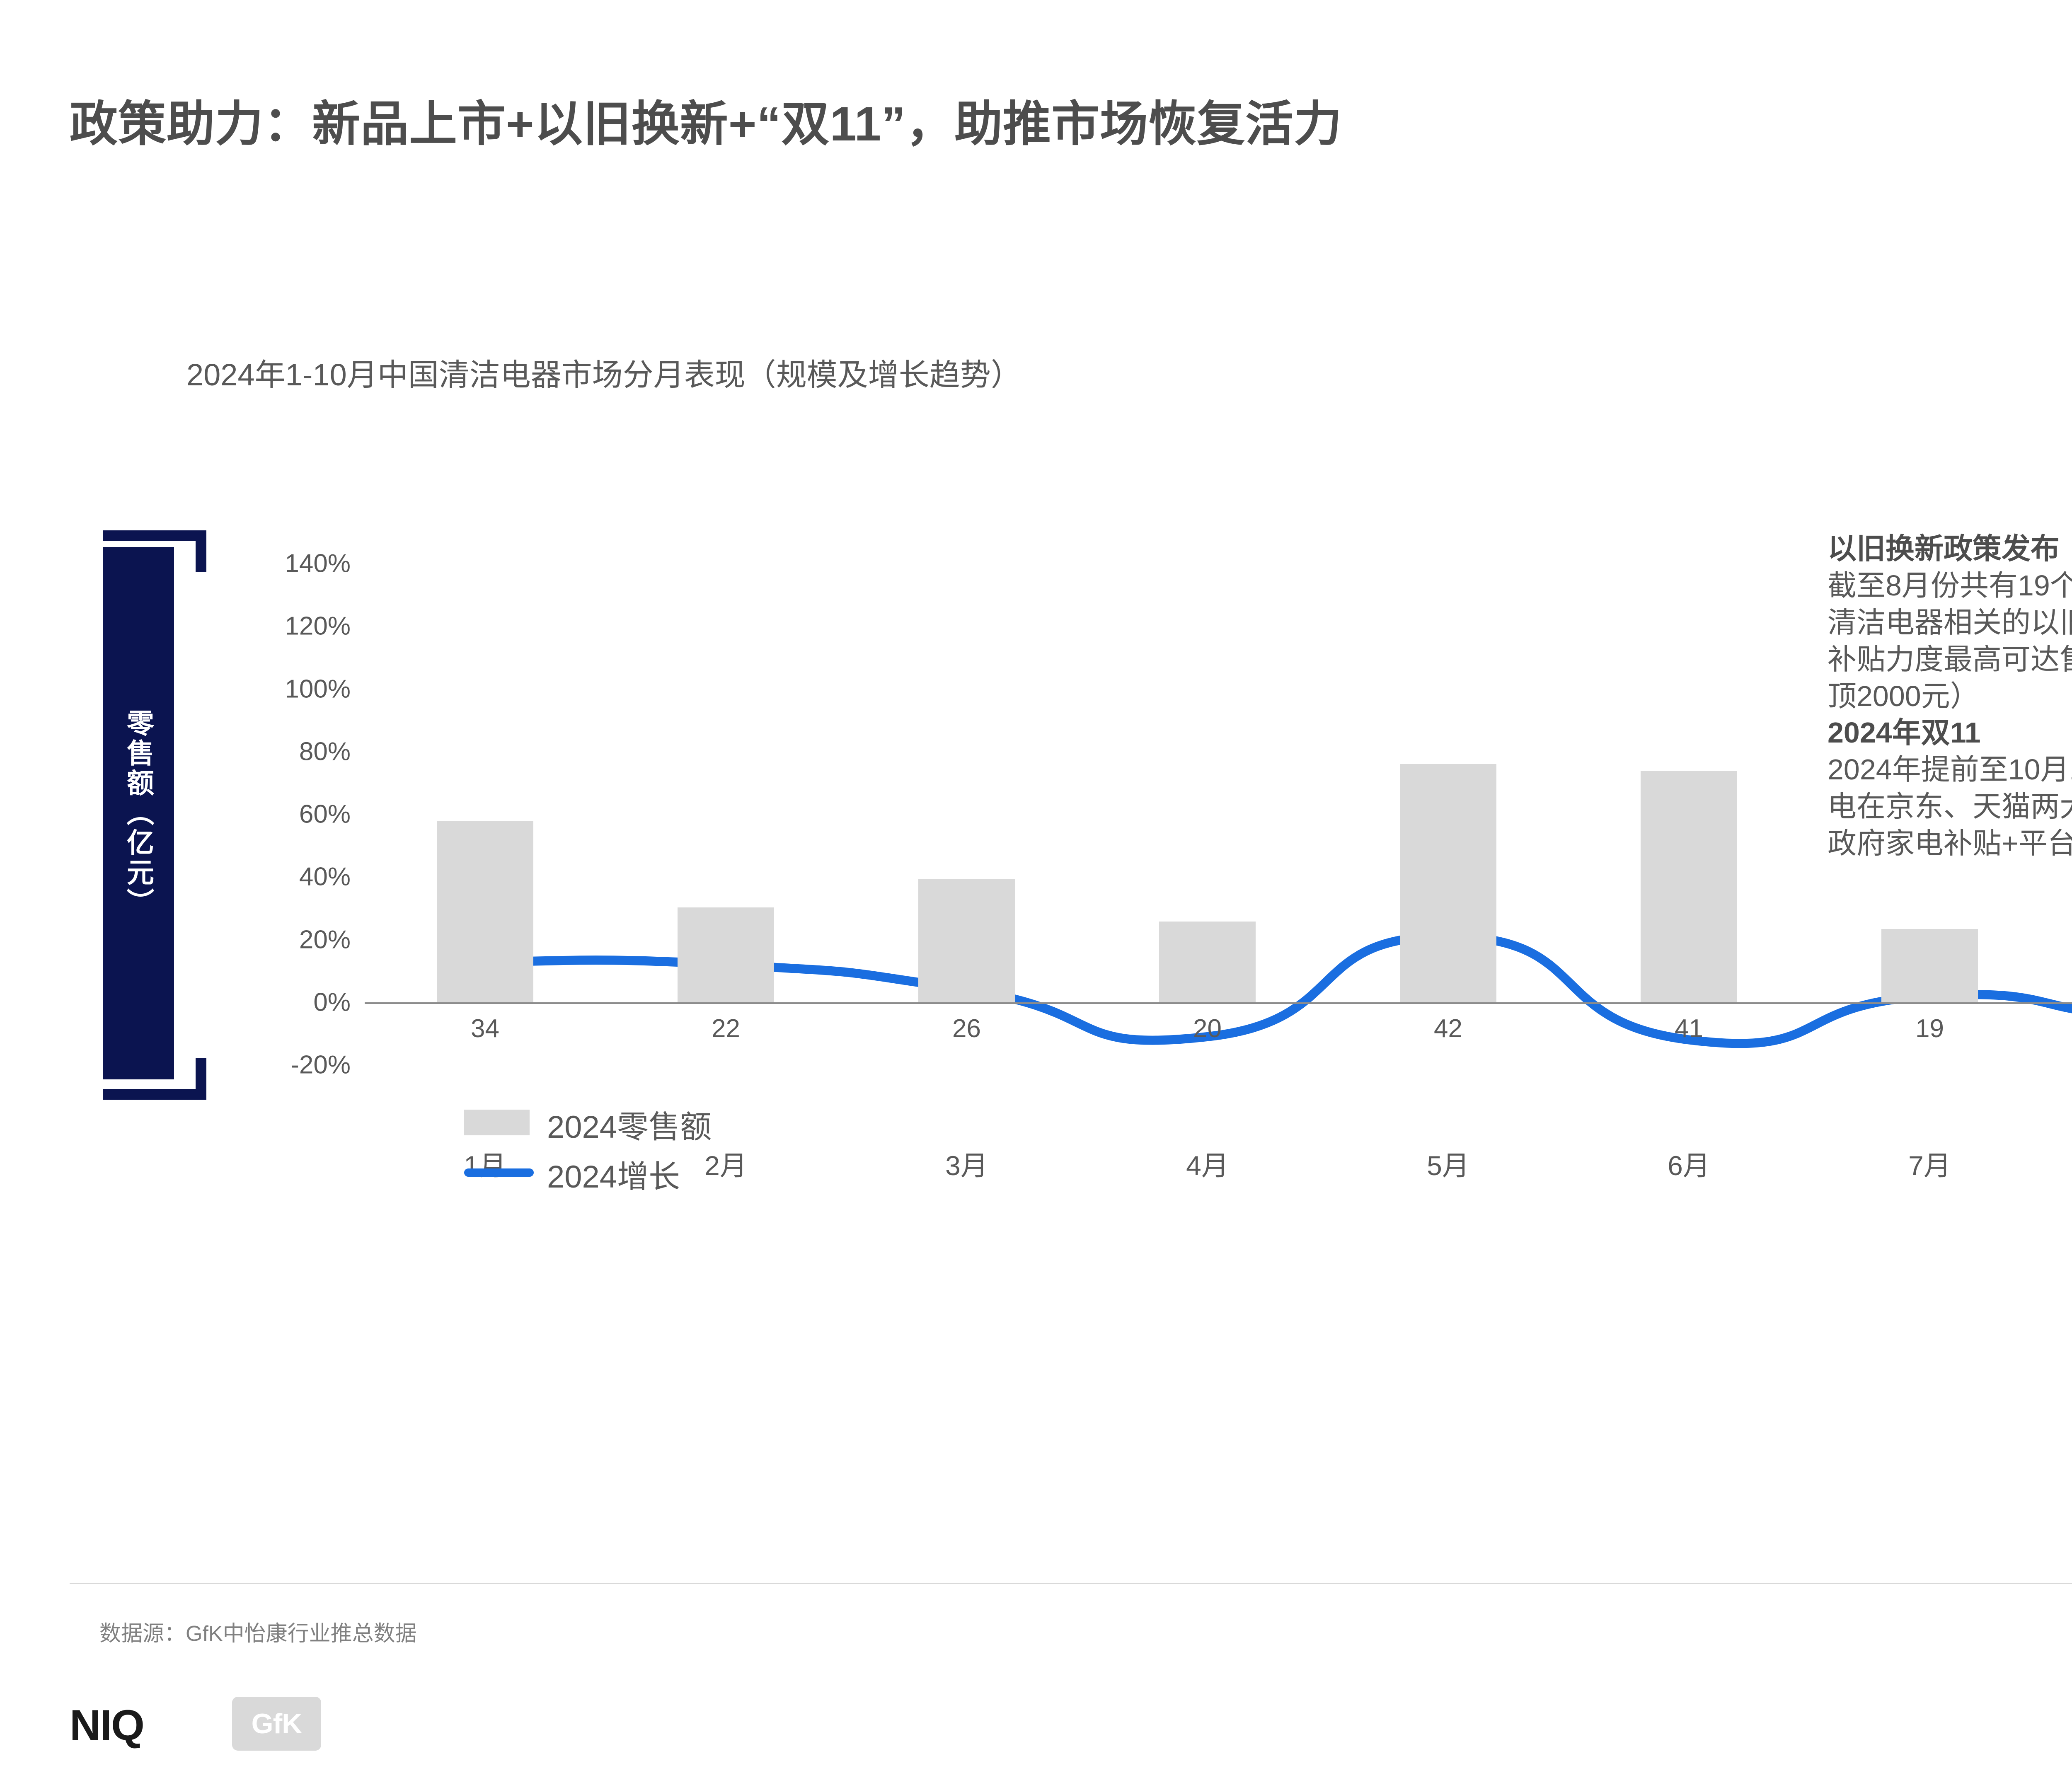 The height and width of the screenshot is (1790, 2072). Describe the element at coordinates (1207, 1028) in the screenshot. I see `bar-value-label: 20` at that location.